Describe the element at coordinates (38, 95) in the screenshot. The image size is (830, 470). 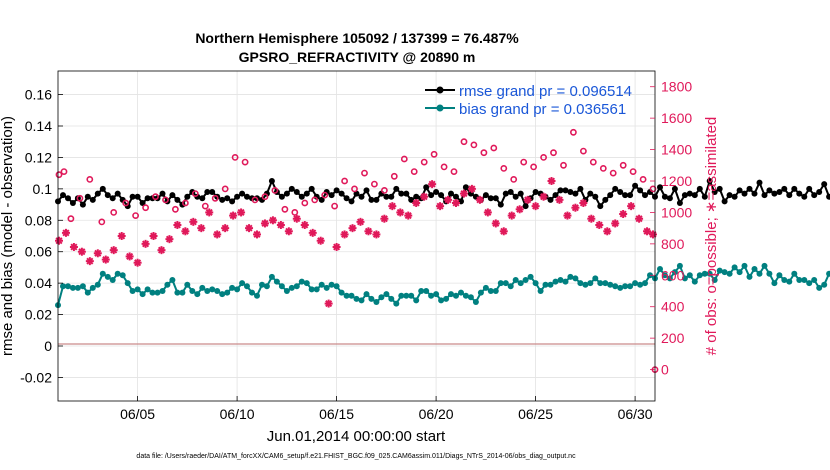
I see `y-left-tick-label: 0.16` at that location.